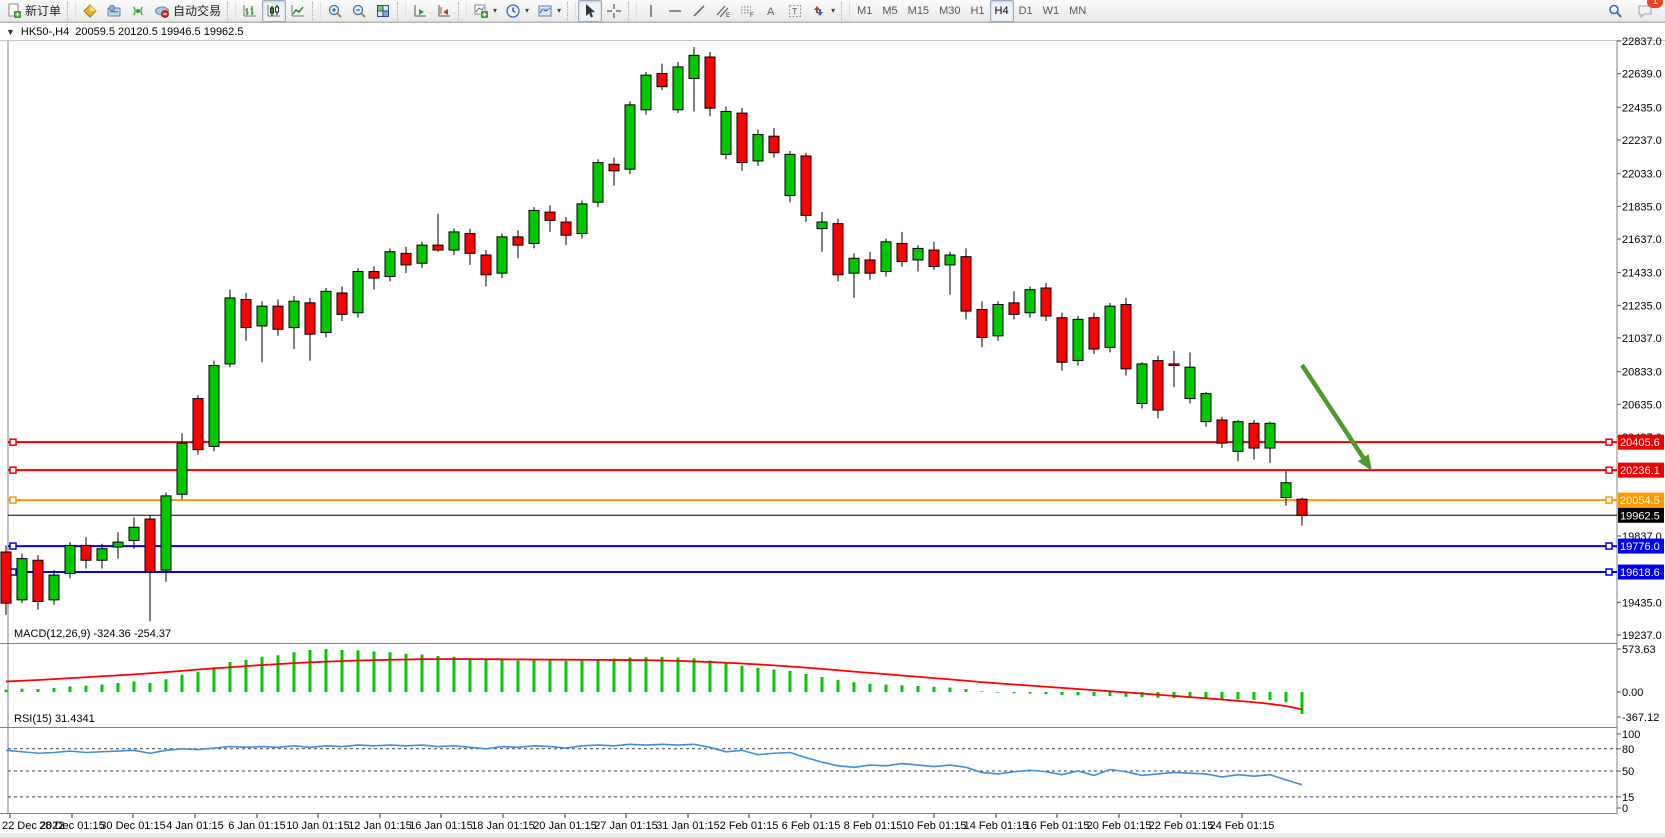 The height and width of the screenshot is (838, 1665). What do you see at coordinates (795, 11) in the screenshot?
I see `text-label-button: T` at bounding box center [795, 11].